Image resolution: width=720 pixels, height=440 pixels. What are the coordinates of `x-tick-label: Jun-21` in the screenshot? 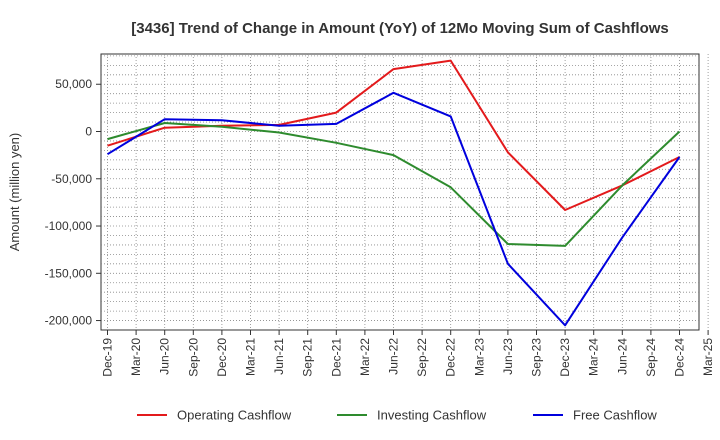 It's located at (279, 356).